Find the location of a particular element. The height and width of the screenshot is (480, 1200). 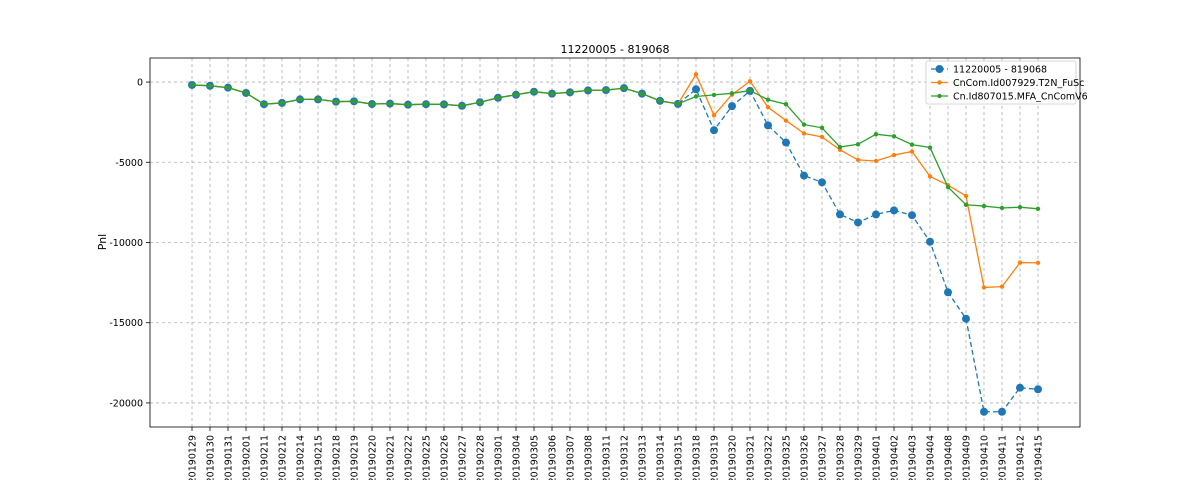

x-tick-label: 20190220 is located at coordinates (373, 457).